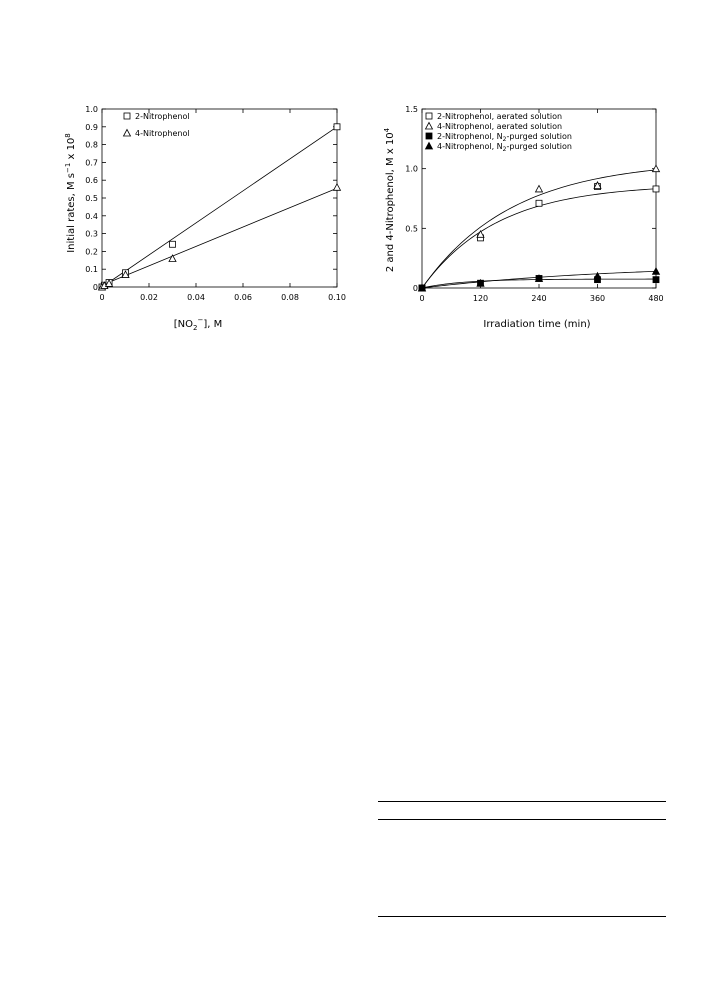 The height and width of the screenshot is (991, 725). What do you see at coordinates (499, 116) in the screenshot?
I see `legend-label: 2-Nitrophenol, aerated solution` at bounding box center [499, 116].